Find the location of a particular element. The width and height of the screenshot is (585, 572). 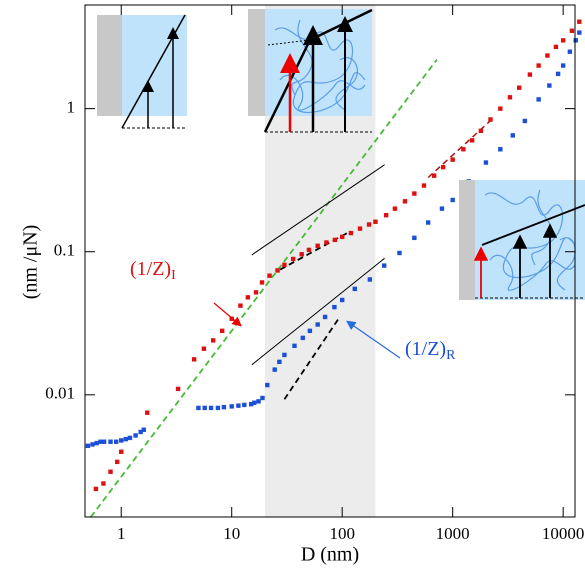

series-label: (1/Z)R is located at coordinates (430, 351).